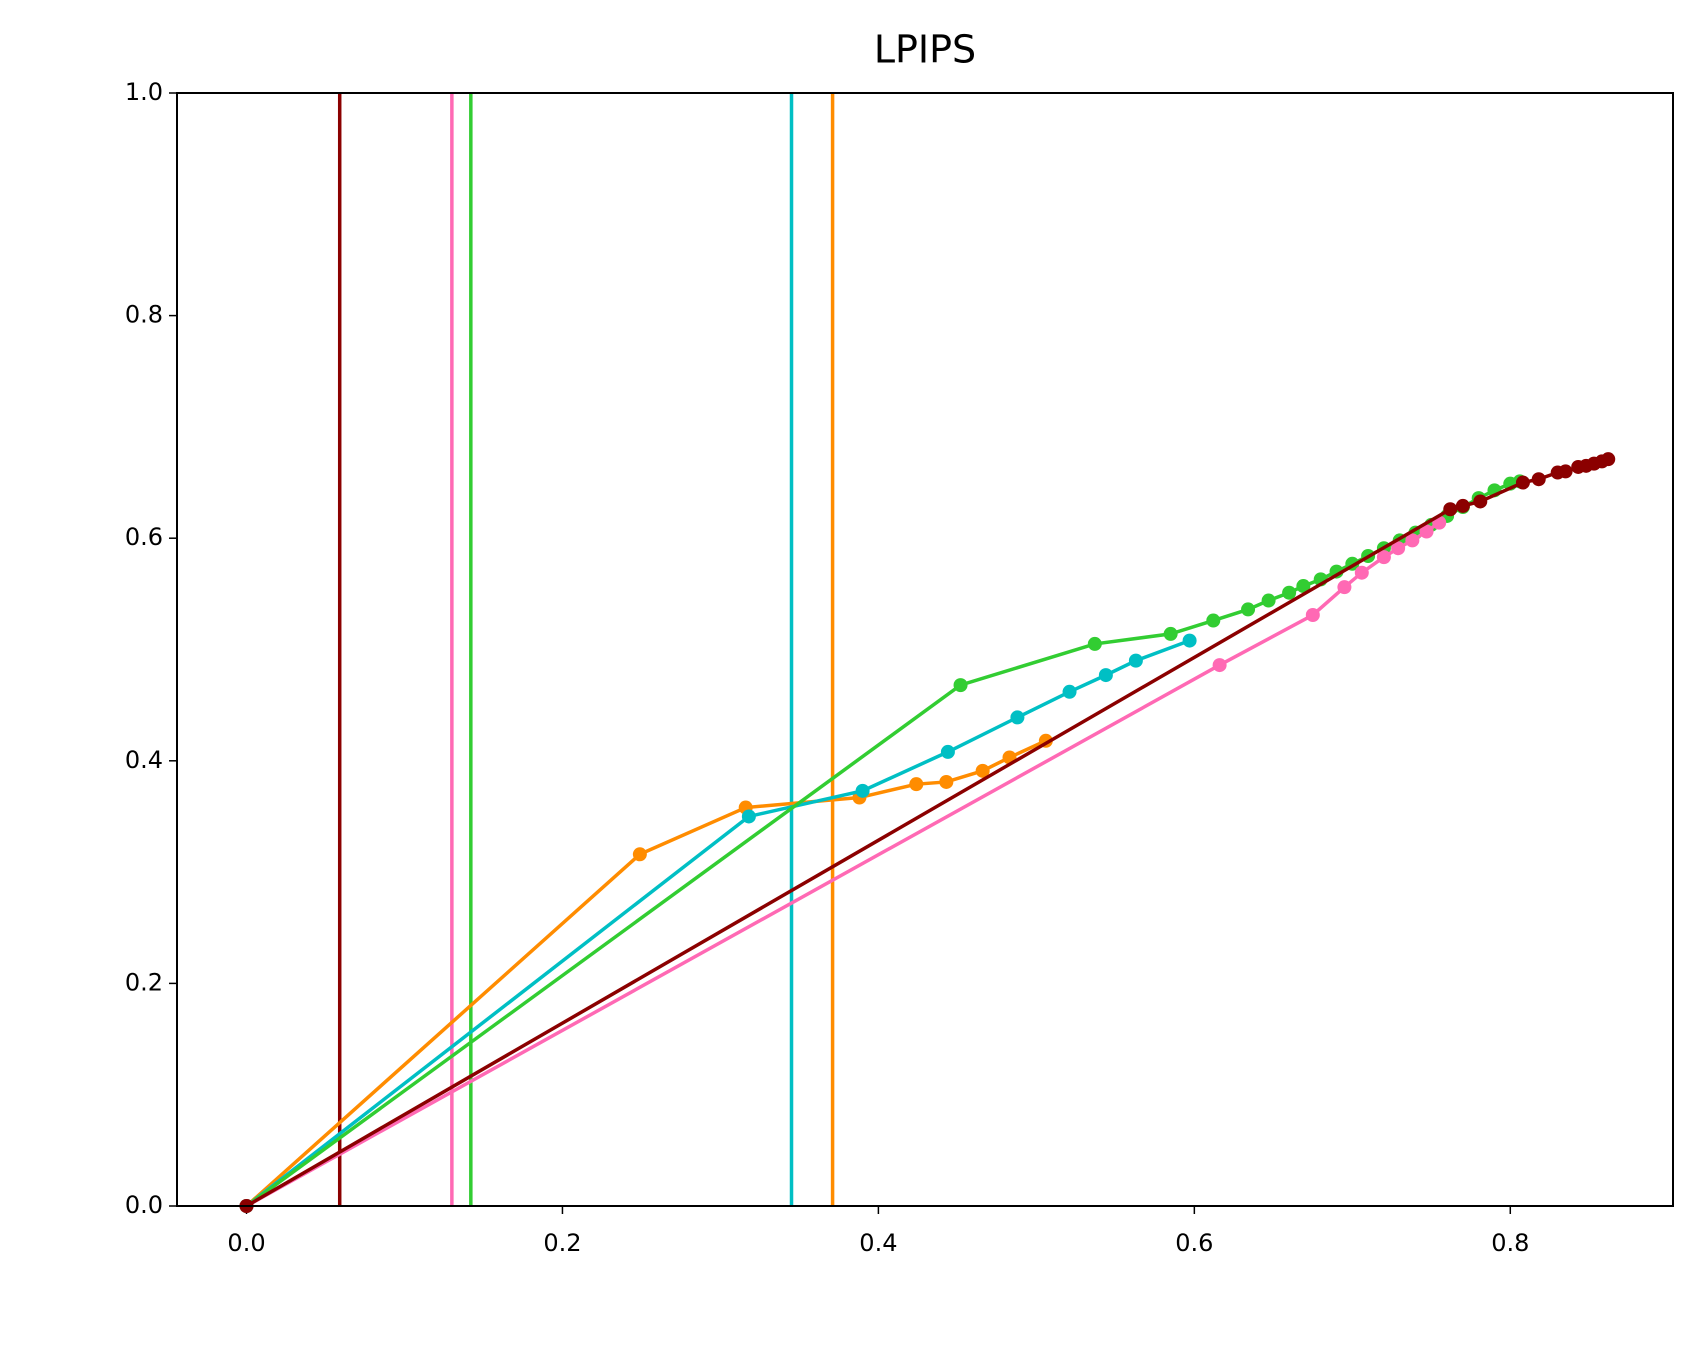  Describe the element at coordinates (144, 982) in the screenshot. I see `y-tick-label: 0.2` at that location.